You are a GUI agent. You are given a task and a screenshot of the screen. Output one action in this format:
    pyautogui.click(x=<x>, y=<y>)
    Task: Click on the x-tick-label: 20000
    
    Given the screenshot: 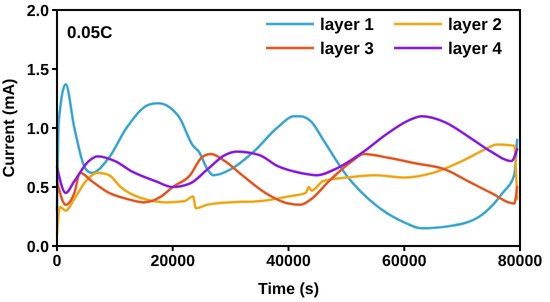 What is the action you would take?
    pyautogui.click(x=173, y=261)
    